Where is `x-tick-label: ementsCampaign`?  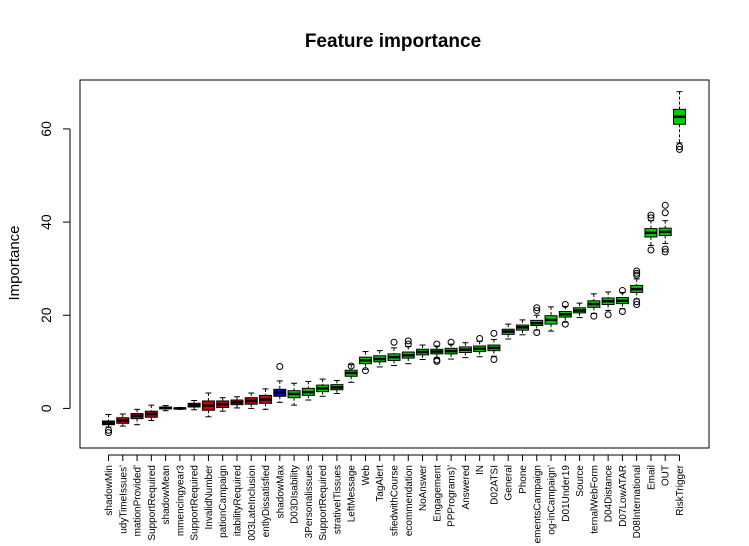 x-tick-label: ementsCampaign is located at coordinates (537, 504).